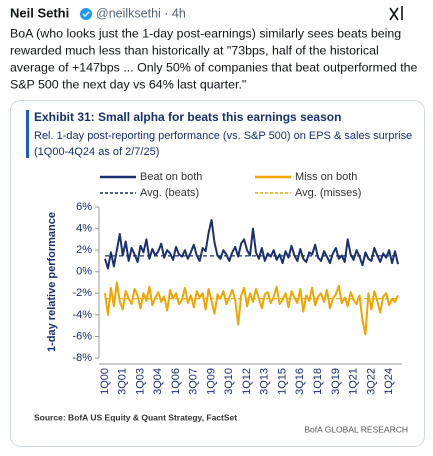  What do you see at coordinates (354, 381) in the screenshot?
I see `x-tick-label: 1Q21` at bounding box center [354, 381].